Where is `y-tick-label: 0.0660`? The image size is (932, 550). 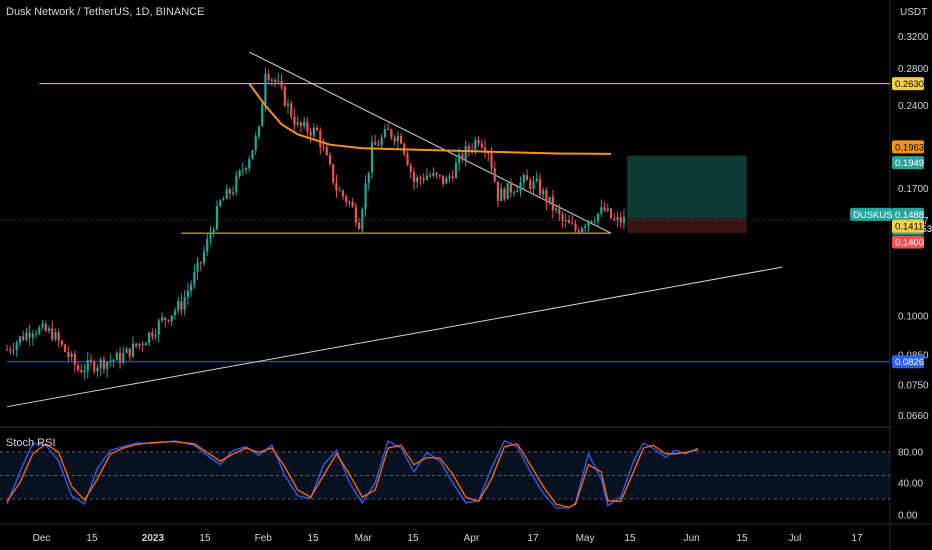 y-tick-label: 0.0660 is located at coordinates (913, 416).